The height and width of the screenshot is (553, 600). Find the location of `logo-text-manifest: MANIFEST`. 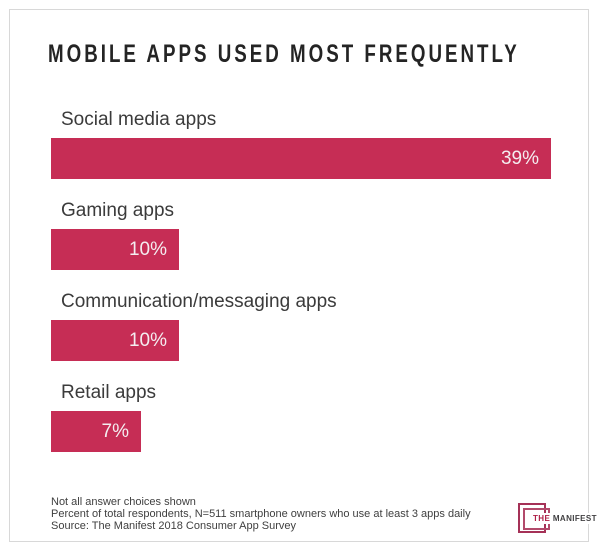

logo-text-manifest: MANIFEST is located at coordinates (574, 518).